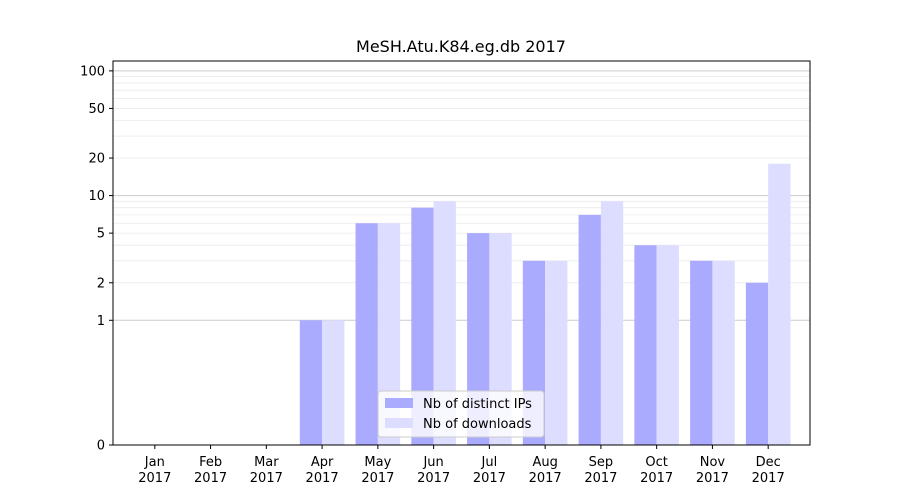 The image size is (900, 500). Describe the element at coordinates (477, 424) in the screenshot. I see `legend-label: Nb of downloads` at that location.